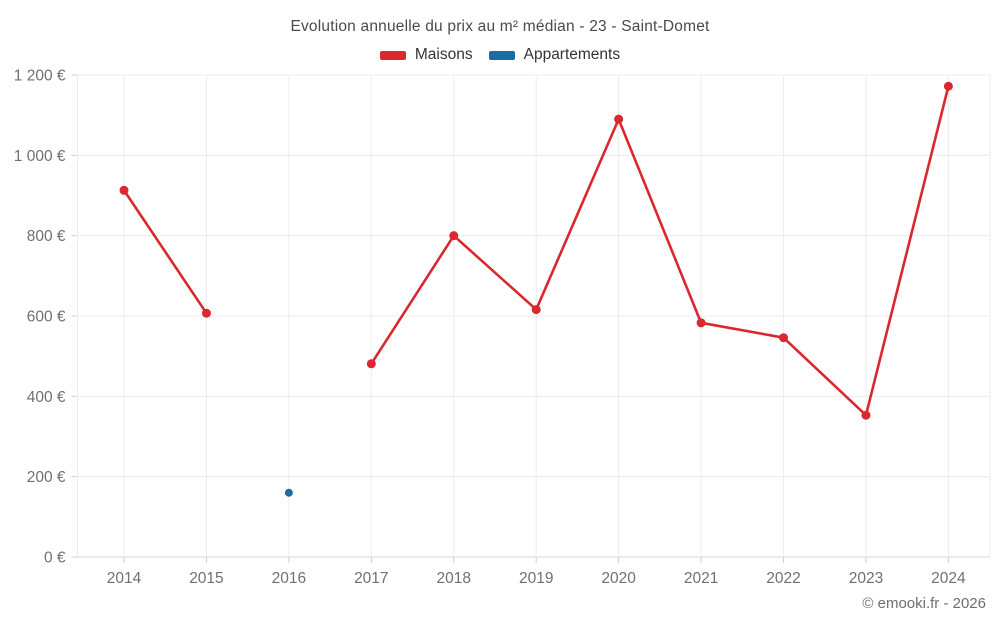  Describe the element at coordinates (46, 236) in the screenshot. I see `y-axis-tick-label: 800 €` at that location.